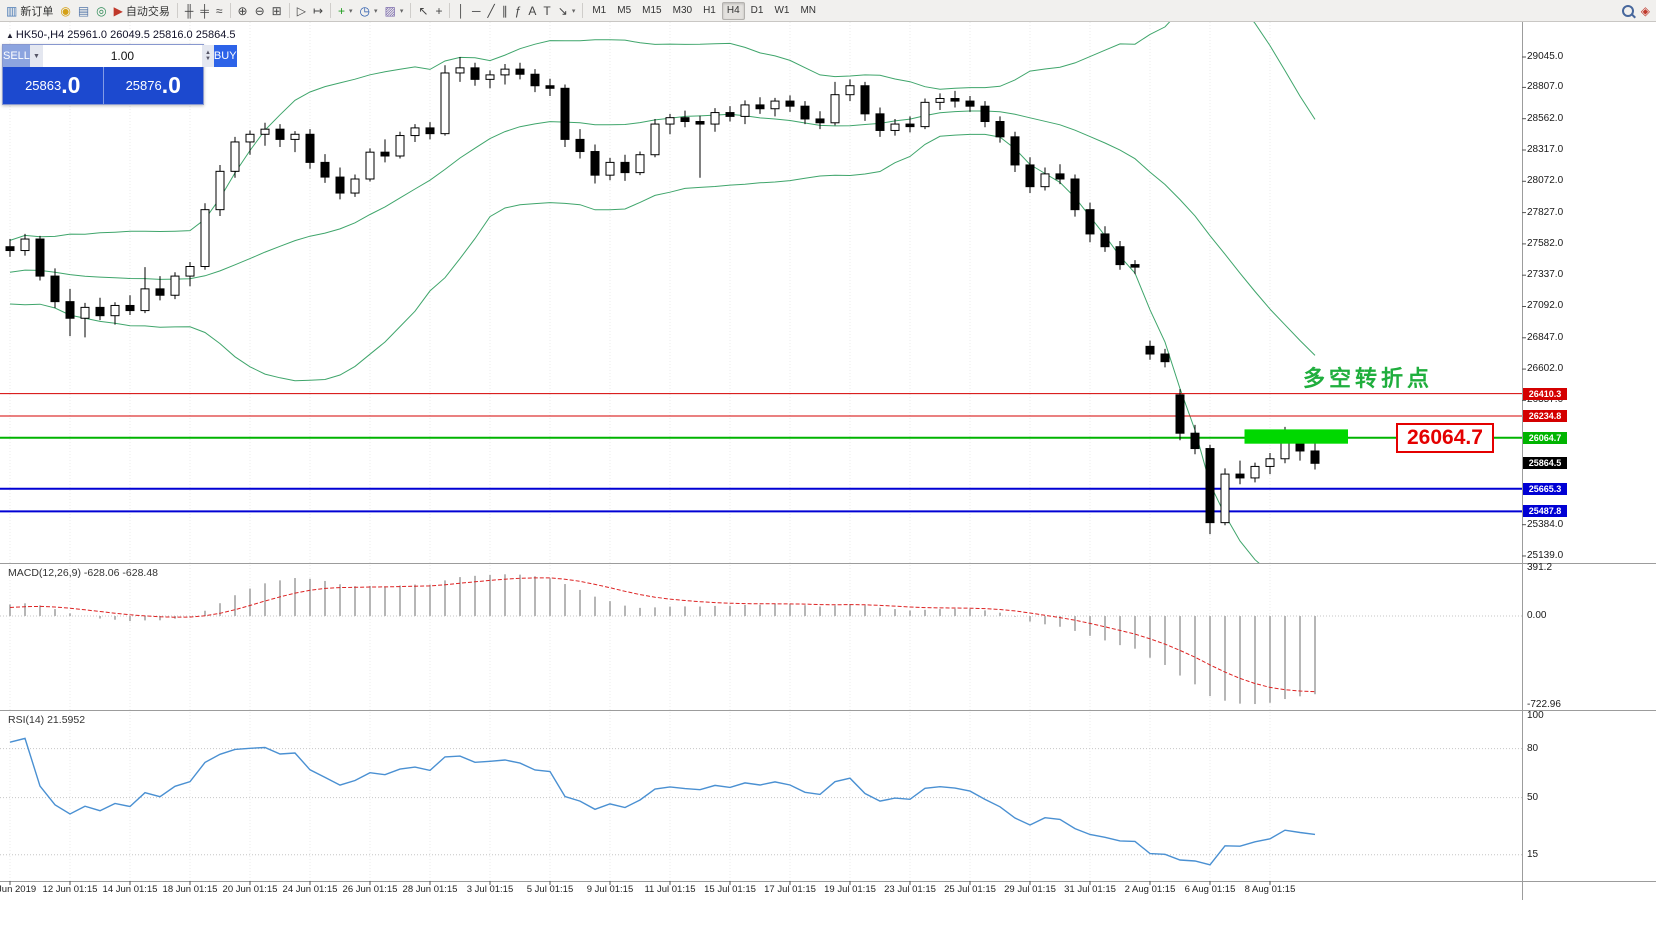 The image size is (1656, 947). I want to click on time-axis-label: 8 Aug 01:15, so click(1270, 889).